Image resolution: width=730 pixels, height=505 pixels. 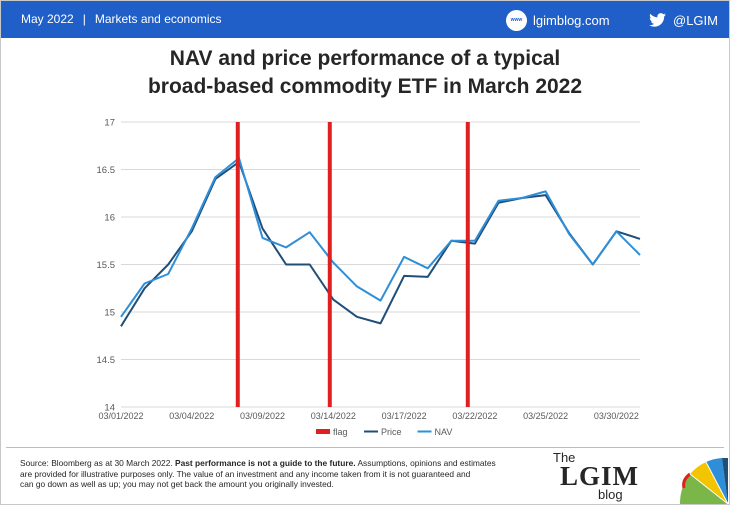 I want to click on header-left: May 2022 | Markets and economics, so click(x=121, y=19).